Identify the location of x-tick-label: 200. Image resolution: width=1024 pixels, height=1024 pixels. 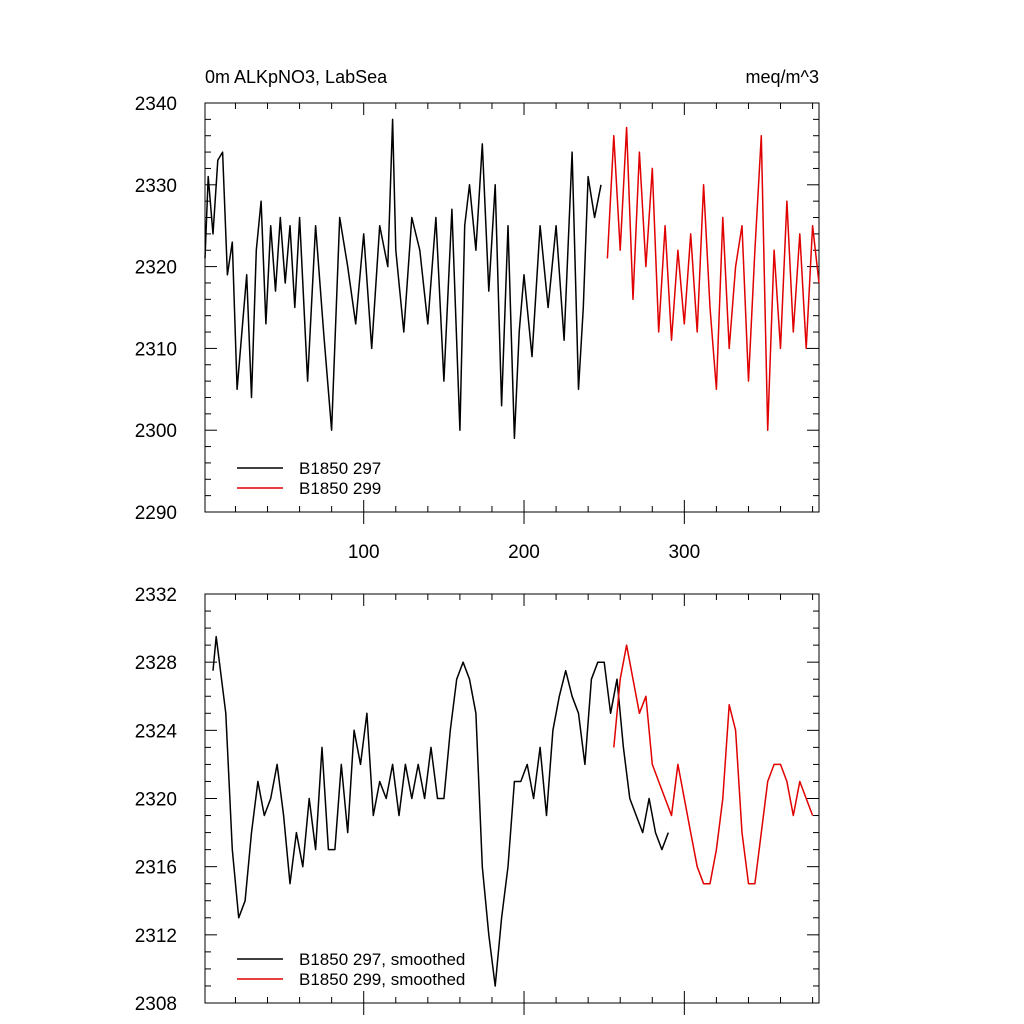
(524, 552).